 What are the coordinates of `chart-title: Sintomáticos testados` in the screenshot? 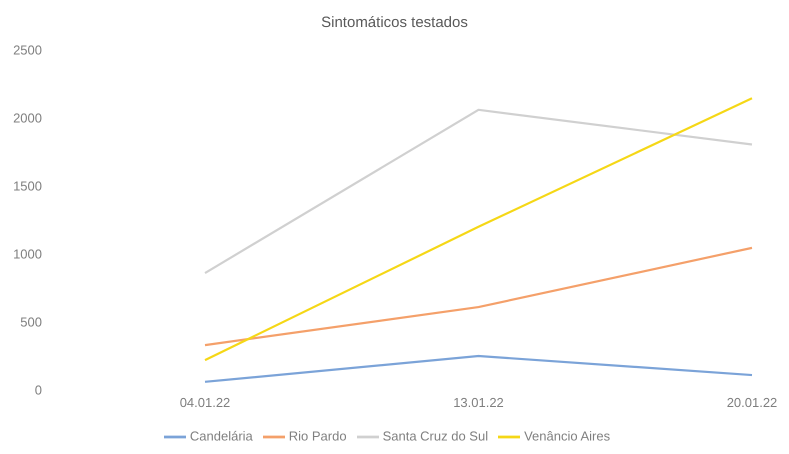 It's located at (394, 22).